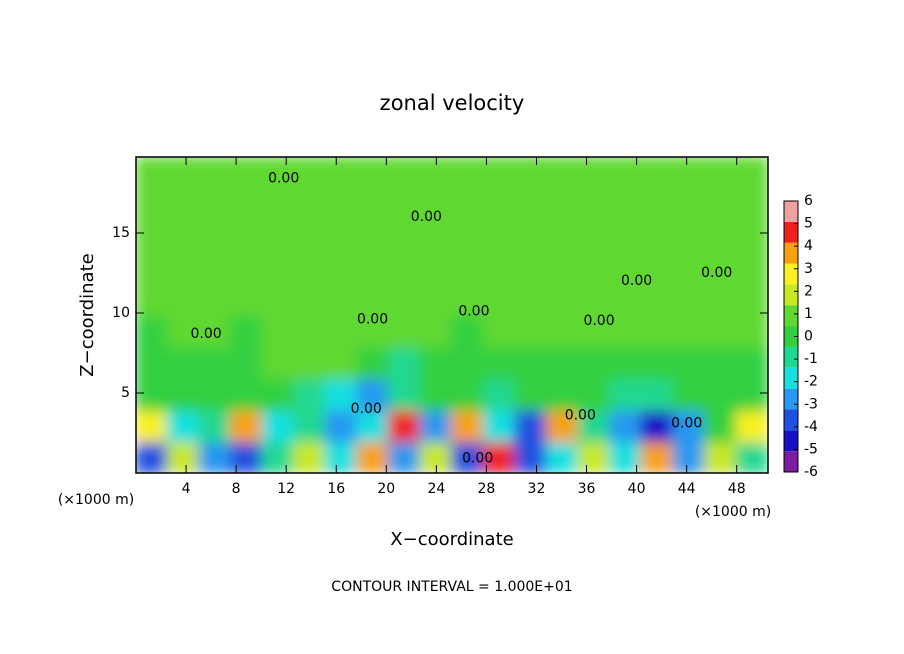 The height and width of the screenshot is (654, 904). I want to click on x-tick-label: 28, so click(487, 489).